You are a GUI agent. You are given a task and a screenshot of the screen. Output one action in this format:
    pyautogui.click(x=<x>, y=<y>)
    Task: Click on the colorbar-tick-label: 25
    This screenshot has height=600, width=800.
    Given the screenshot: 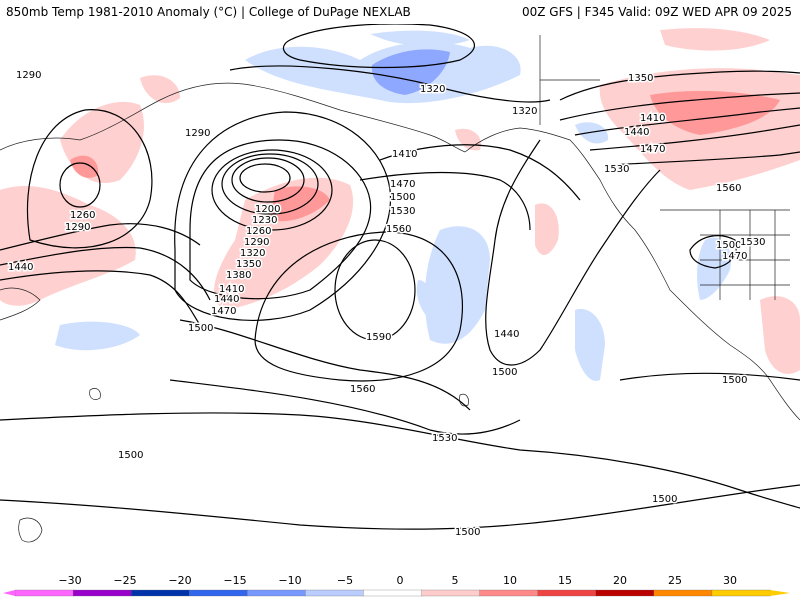 What is the action you would take?
    pyautogui.click(x=675, y=580)
    